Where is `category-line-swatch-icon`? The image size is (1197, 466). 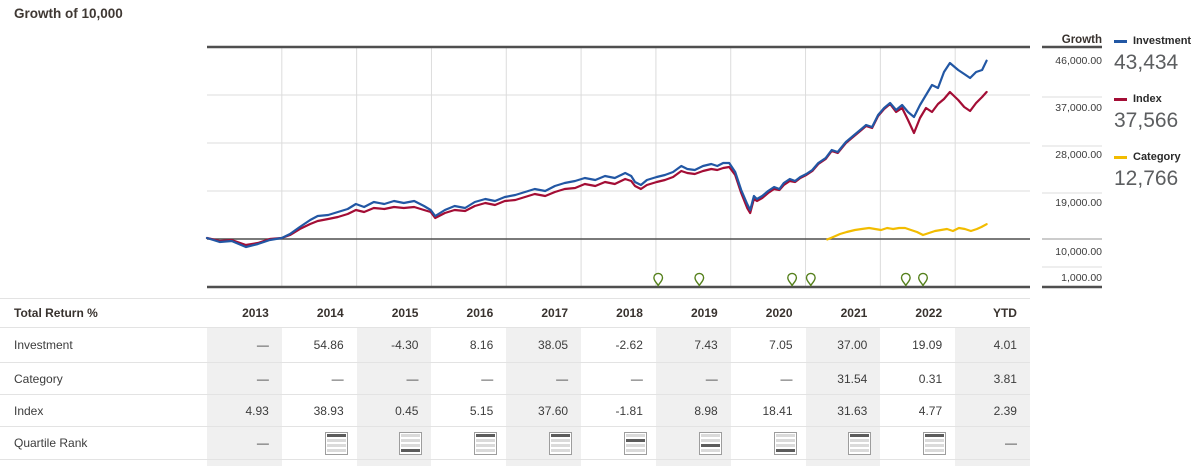 category-line-swatch-icon is located at coordinates (1120, 157).